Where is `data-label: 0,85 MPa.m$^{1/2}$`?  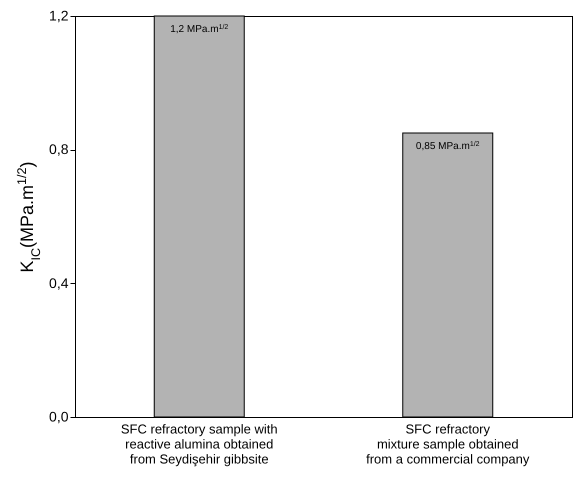
data-label: 0,85 MPa.m$^{1/2}$ is located at coordinates (448, 145).